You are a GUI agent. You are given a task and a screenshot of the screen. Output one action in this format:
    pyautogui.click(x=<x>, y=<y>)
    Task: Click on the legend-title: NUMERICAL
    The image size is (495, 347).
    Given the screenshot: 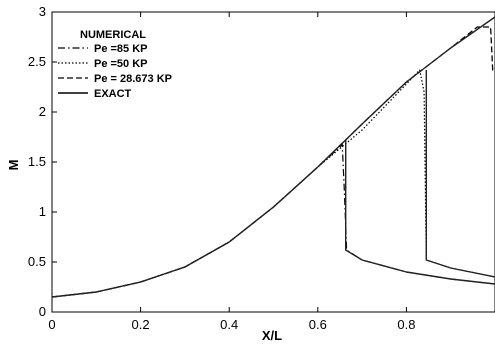 What is the action you would take?
    pyautogui.click(x=113, y=35)
    